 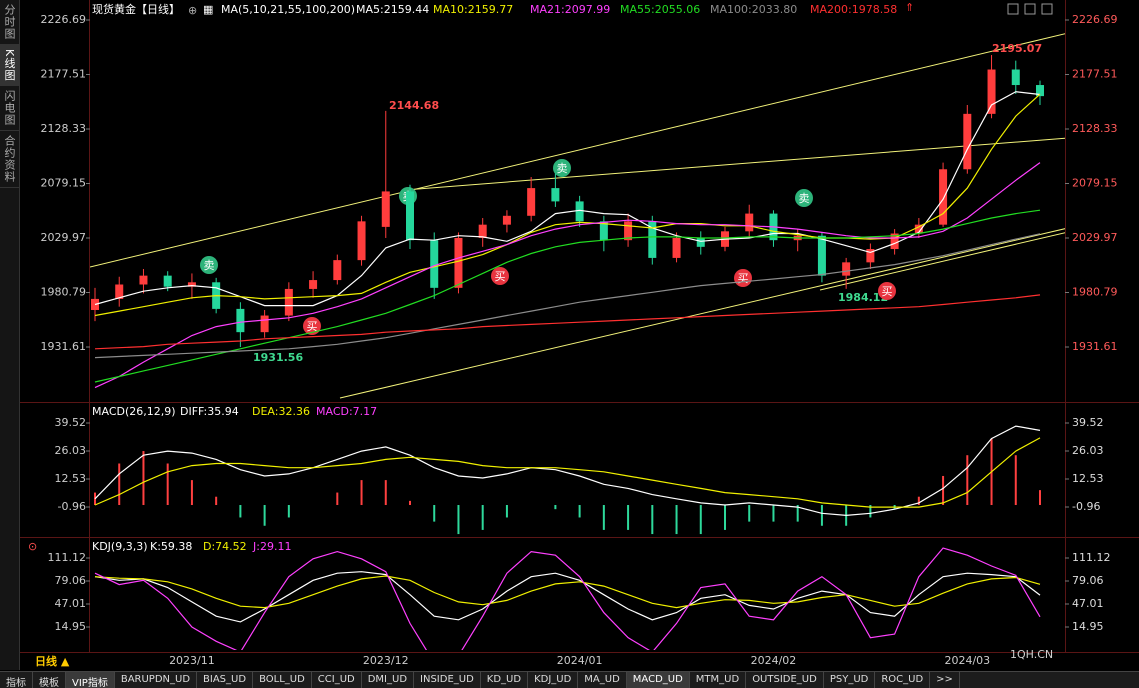 I want to click on y-tick-label: 47.01, so click(x=71, y=603).